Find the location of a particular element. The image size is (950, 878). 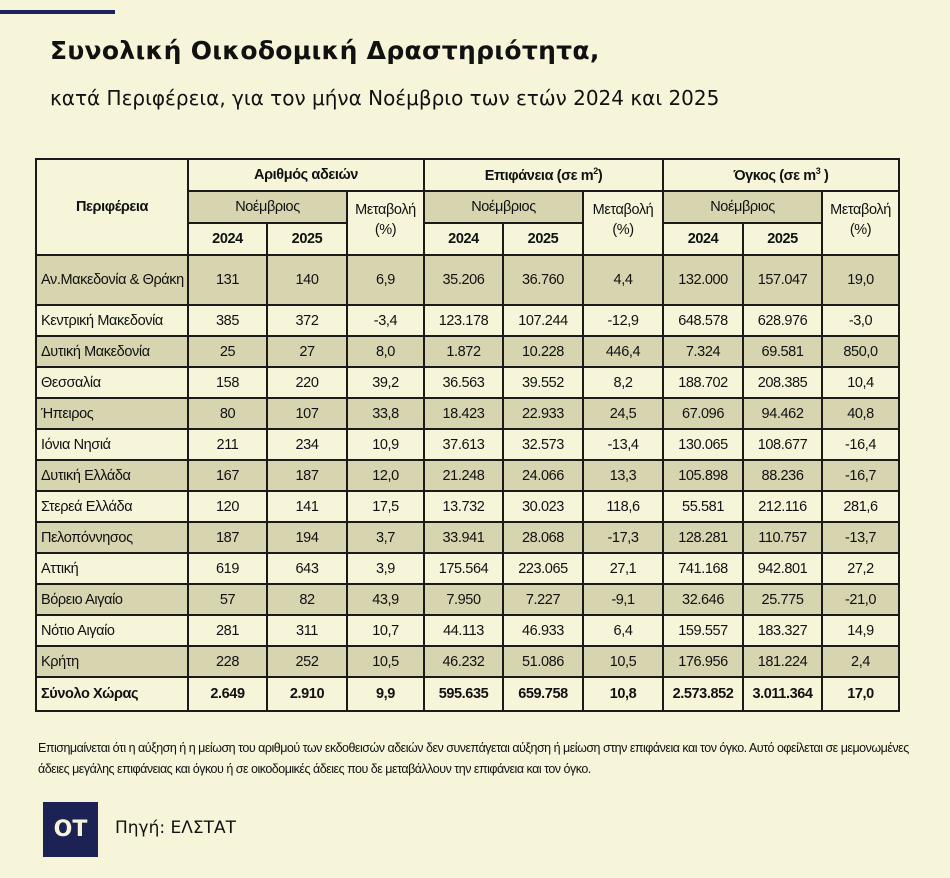

value-cell: 10,4 is located at coordinates (861, 382).